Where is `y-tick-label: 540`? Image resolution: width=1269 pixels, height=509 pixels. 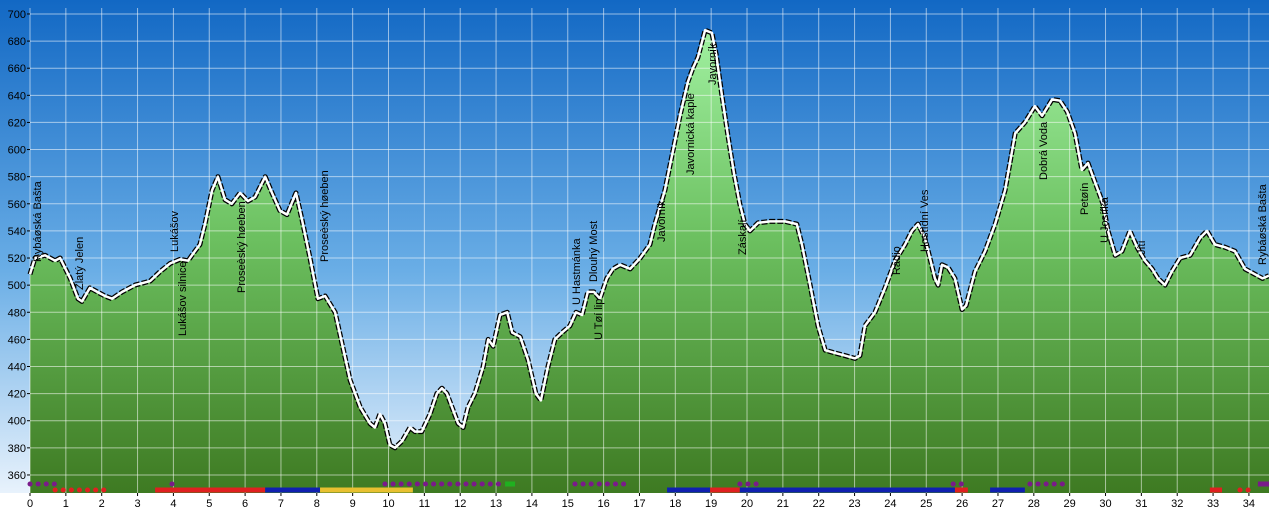 y-tick-label: 540 is located at coordinates (17, 232).